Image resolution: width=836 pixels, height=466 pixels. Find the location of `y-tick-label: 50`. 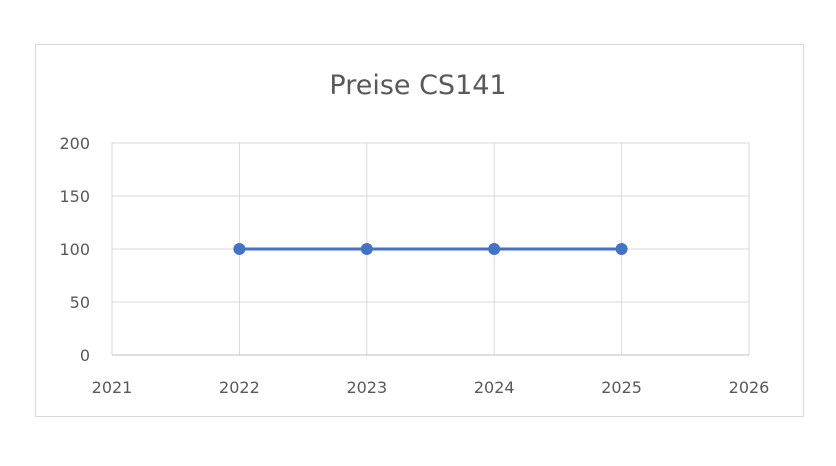

y-tick-label: 50 is located at coordinates (80, 302).